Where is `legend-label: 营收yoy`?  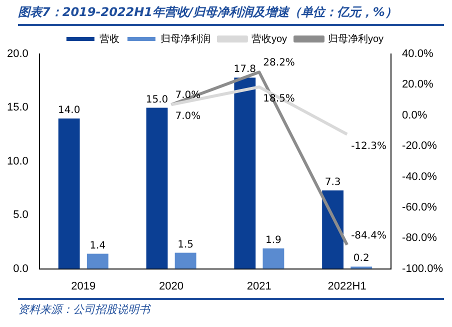 legend-label: 营收yoy is located at coordinates (269, 38).